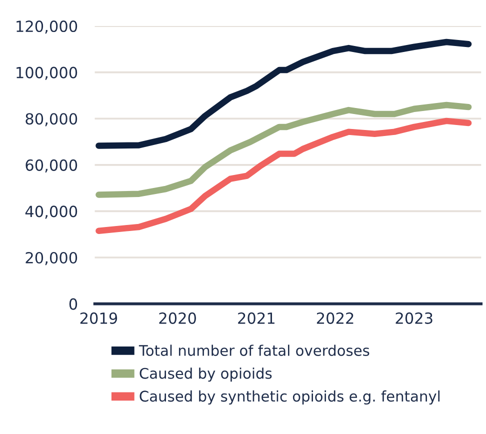 The width and height of the screenshot is (486, 434). Describe the element at coordinates (206, 375) in the screenshot. I see `legend-label: Caused by opioids` at that location.